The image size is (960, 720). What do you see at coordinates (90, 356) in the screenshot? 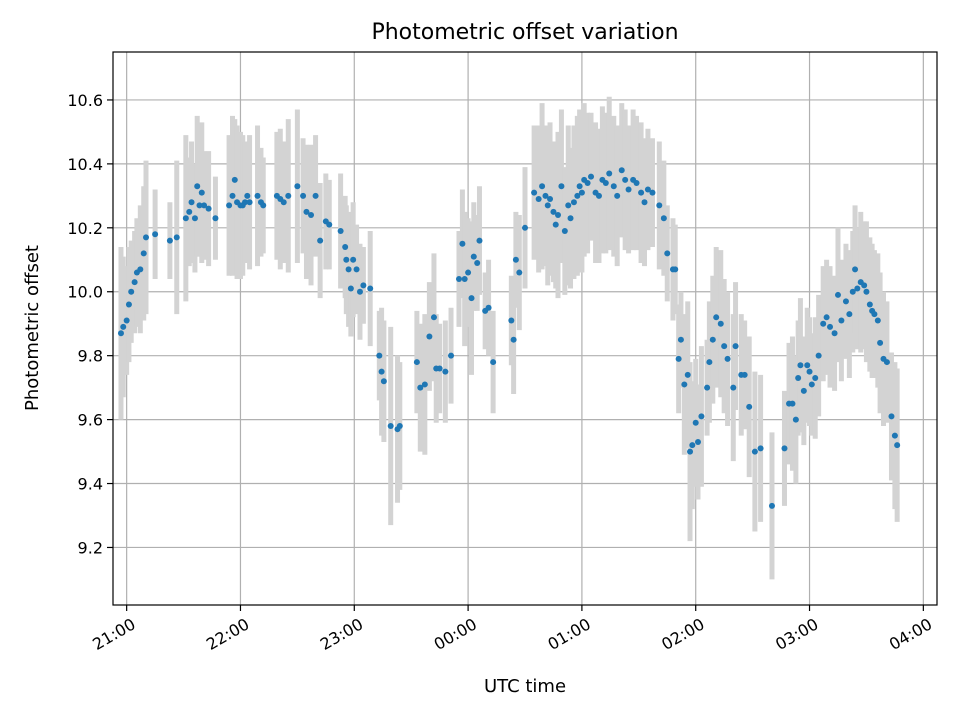
I see `y-tick-label: 9.8` at bounding box center [90, 356].